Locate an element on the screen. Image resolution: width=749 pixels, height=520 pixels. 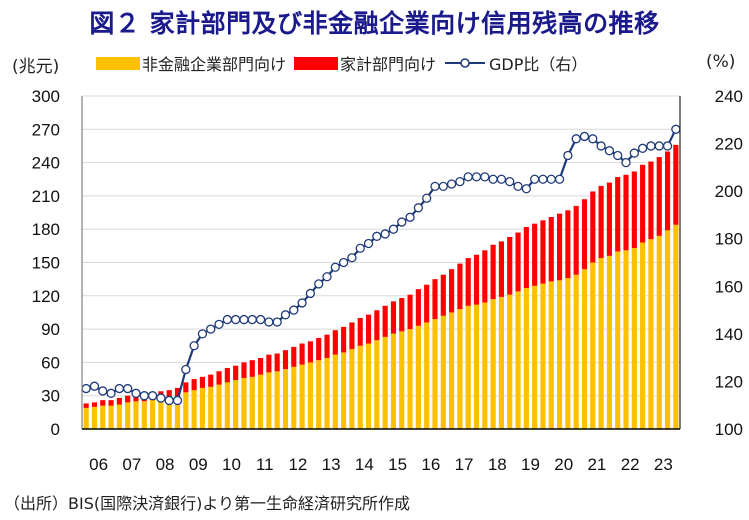
left-axis-unit: (兆元) is located at coordinates (36, 67).